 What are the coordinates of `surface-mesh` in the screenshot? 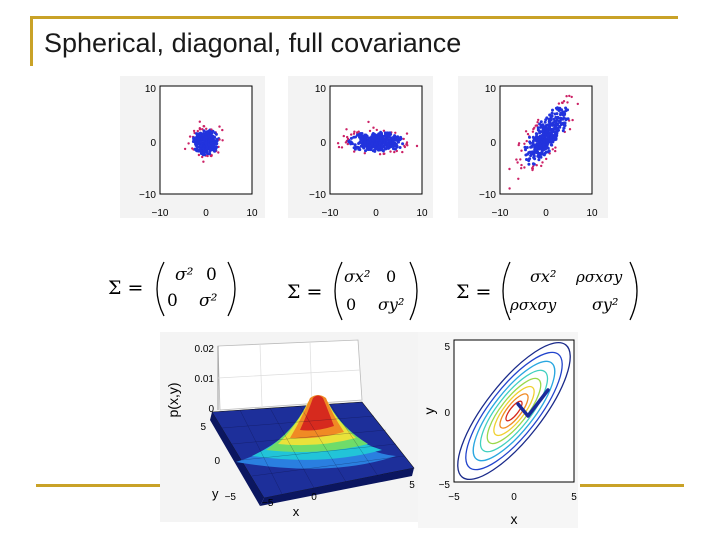 It's located at (313, 449).